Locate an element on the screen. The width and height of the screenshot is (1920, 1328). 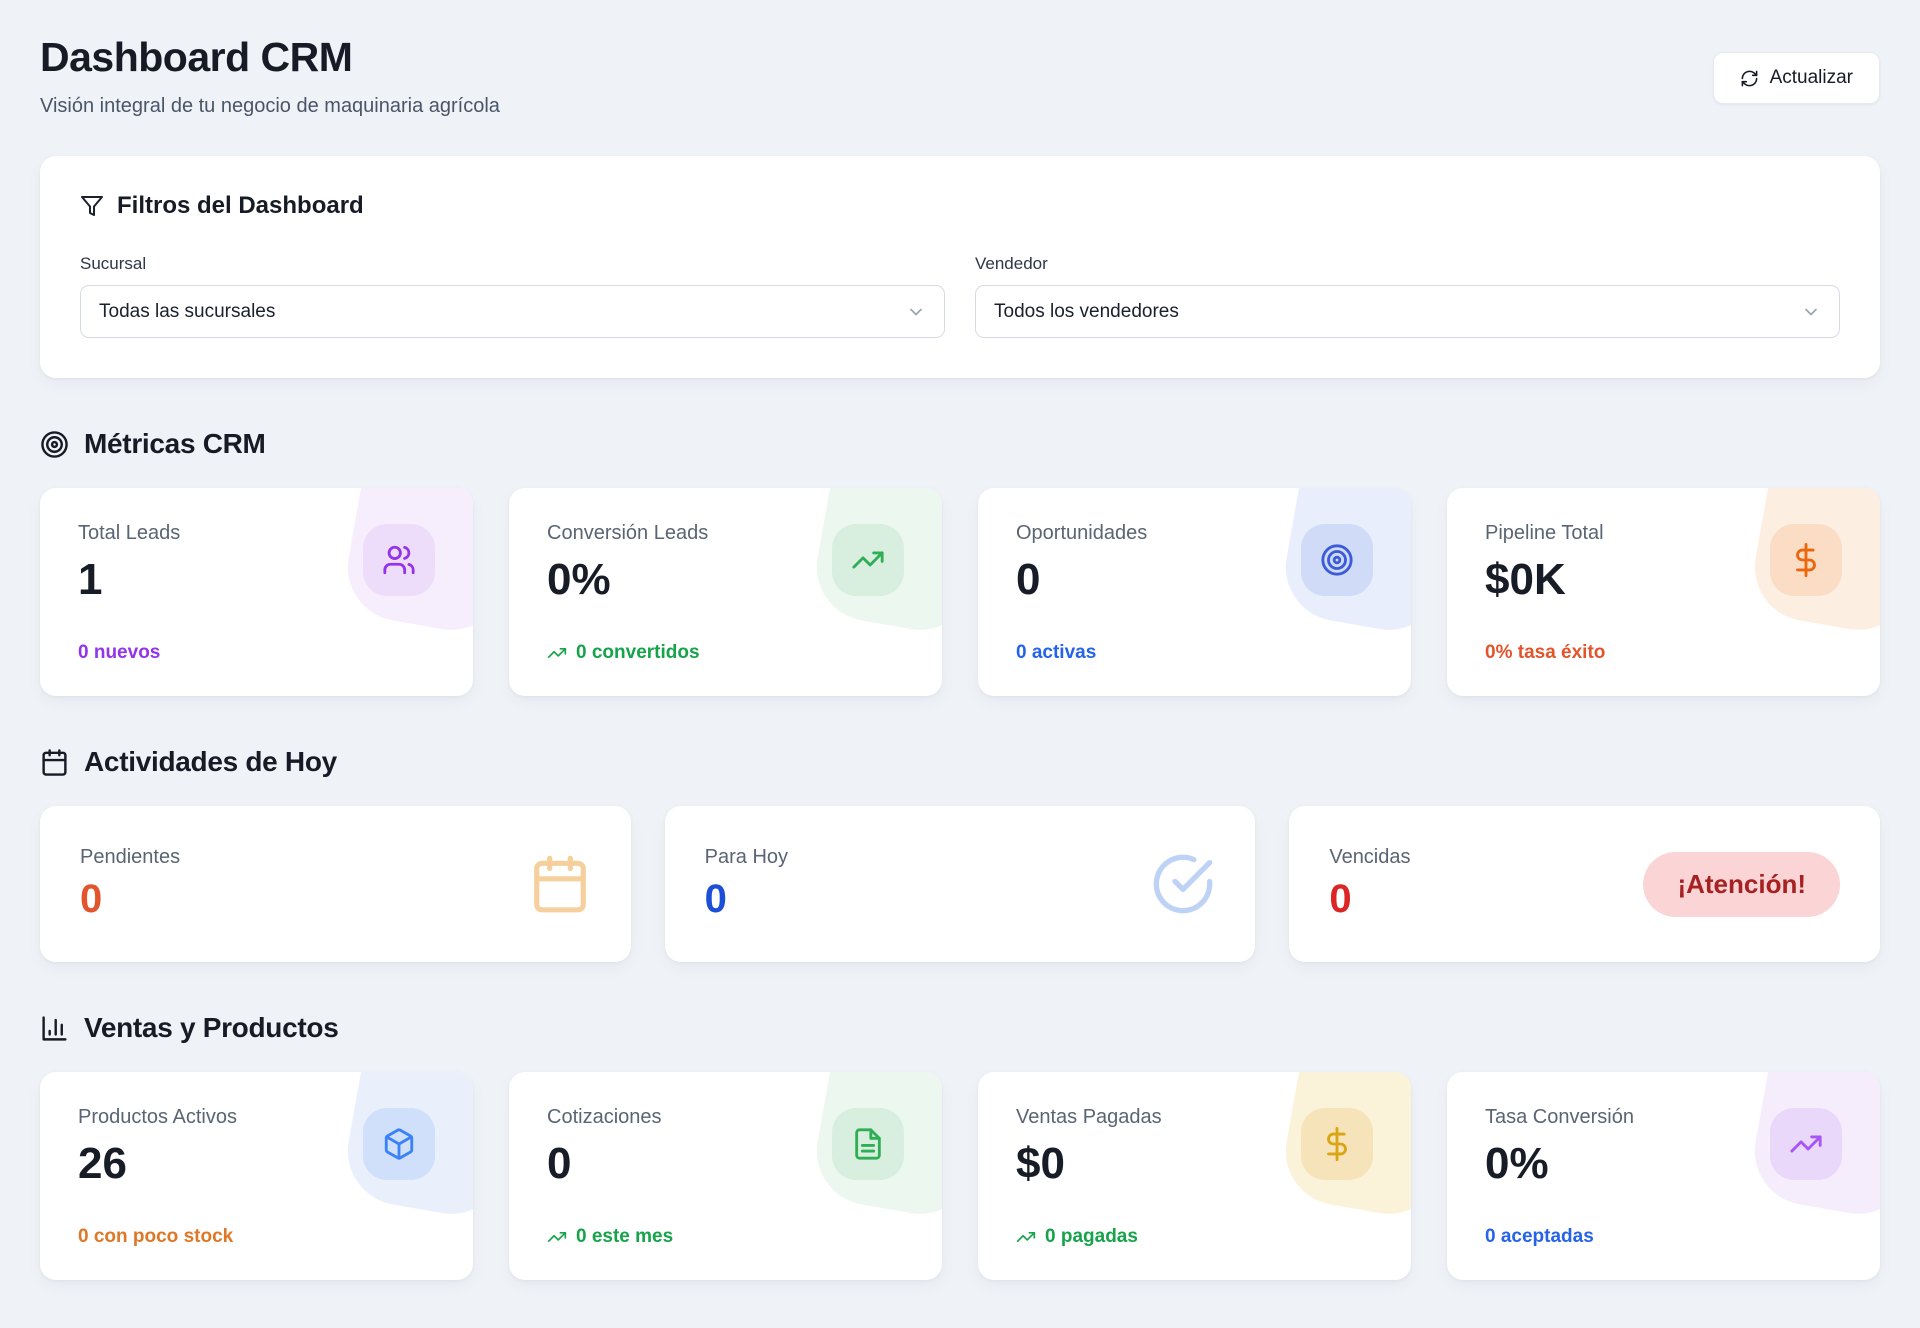
activity-card-vencidas: Vencidas 0 ¡Atención! is located at coordinates (1584, 884).